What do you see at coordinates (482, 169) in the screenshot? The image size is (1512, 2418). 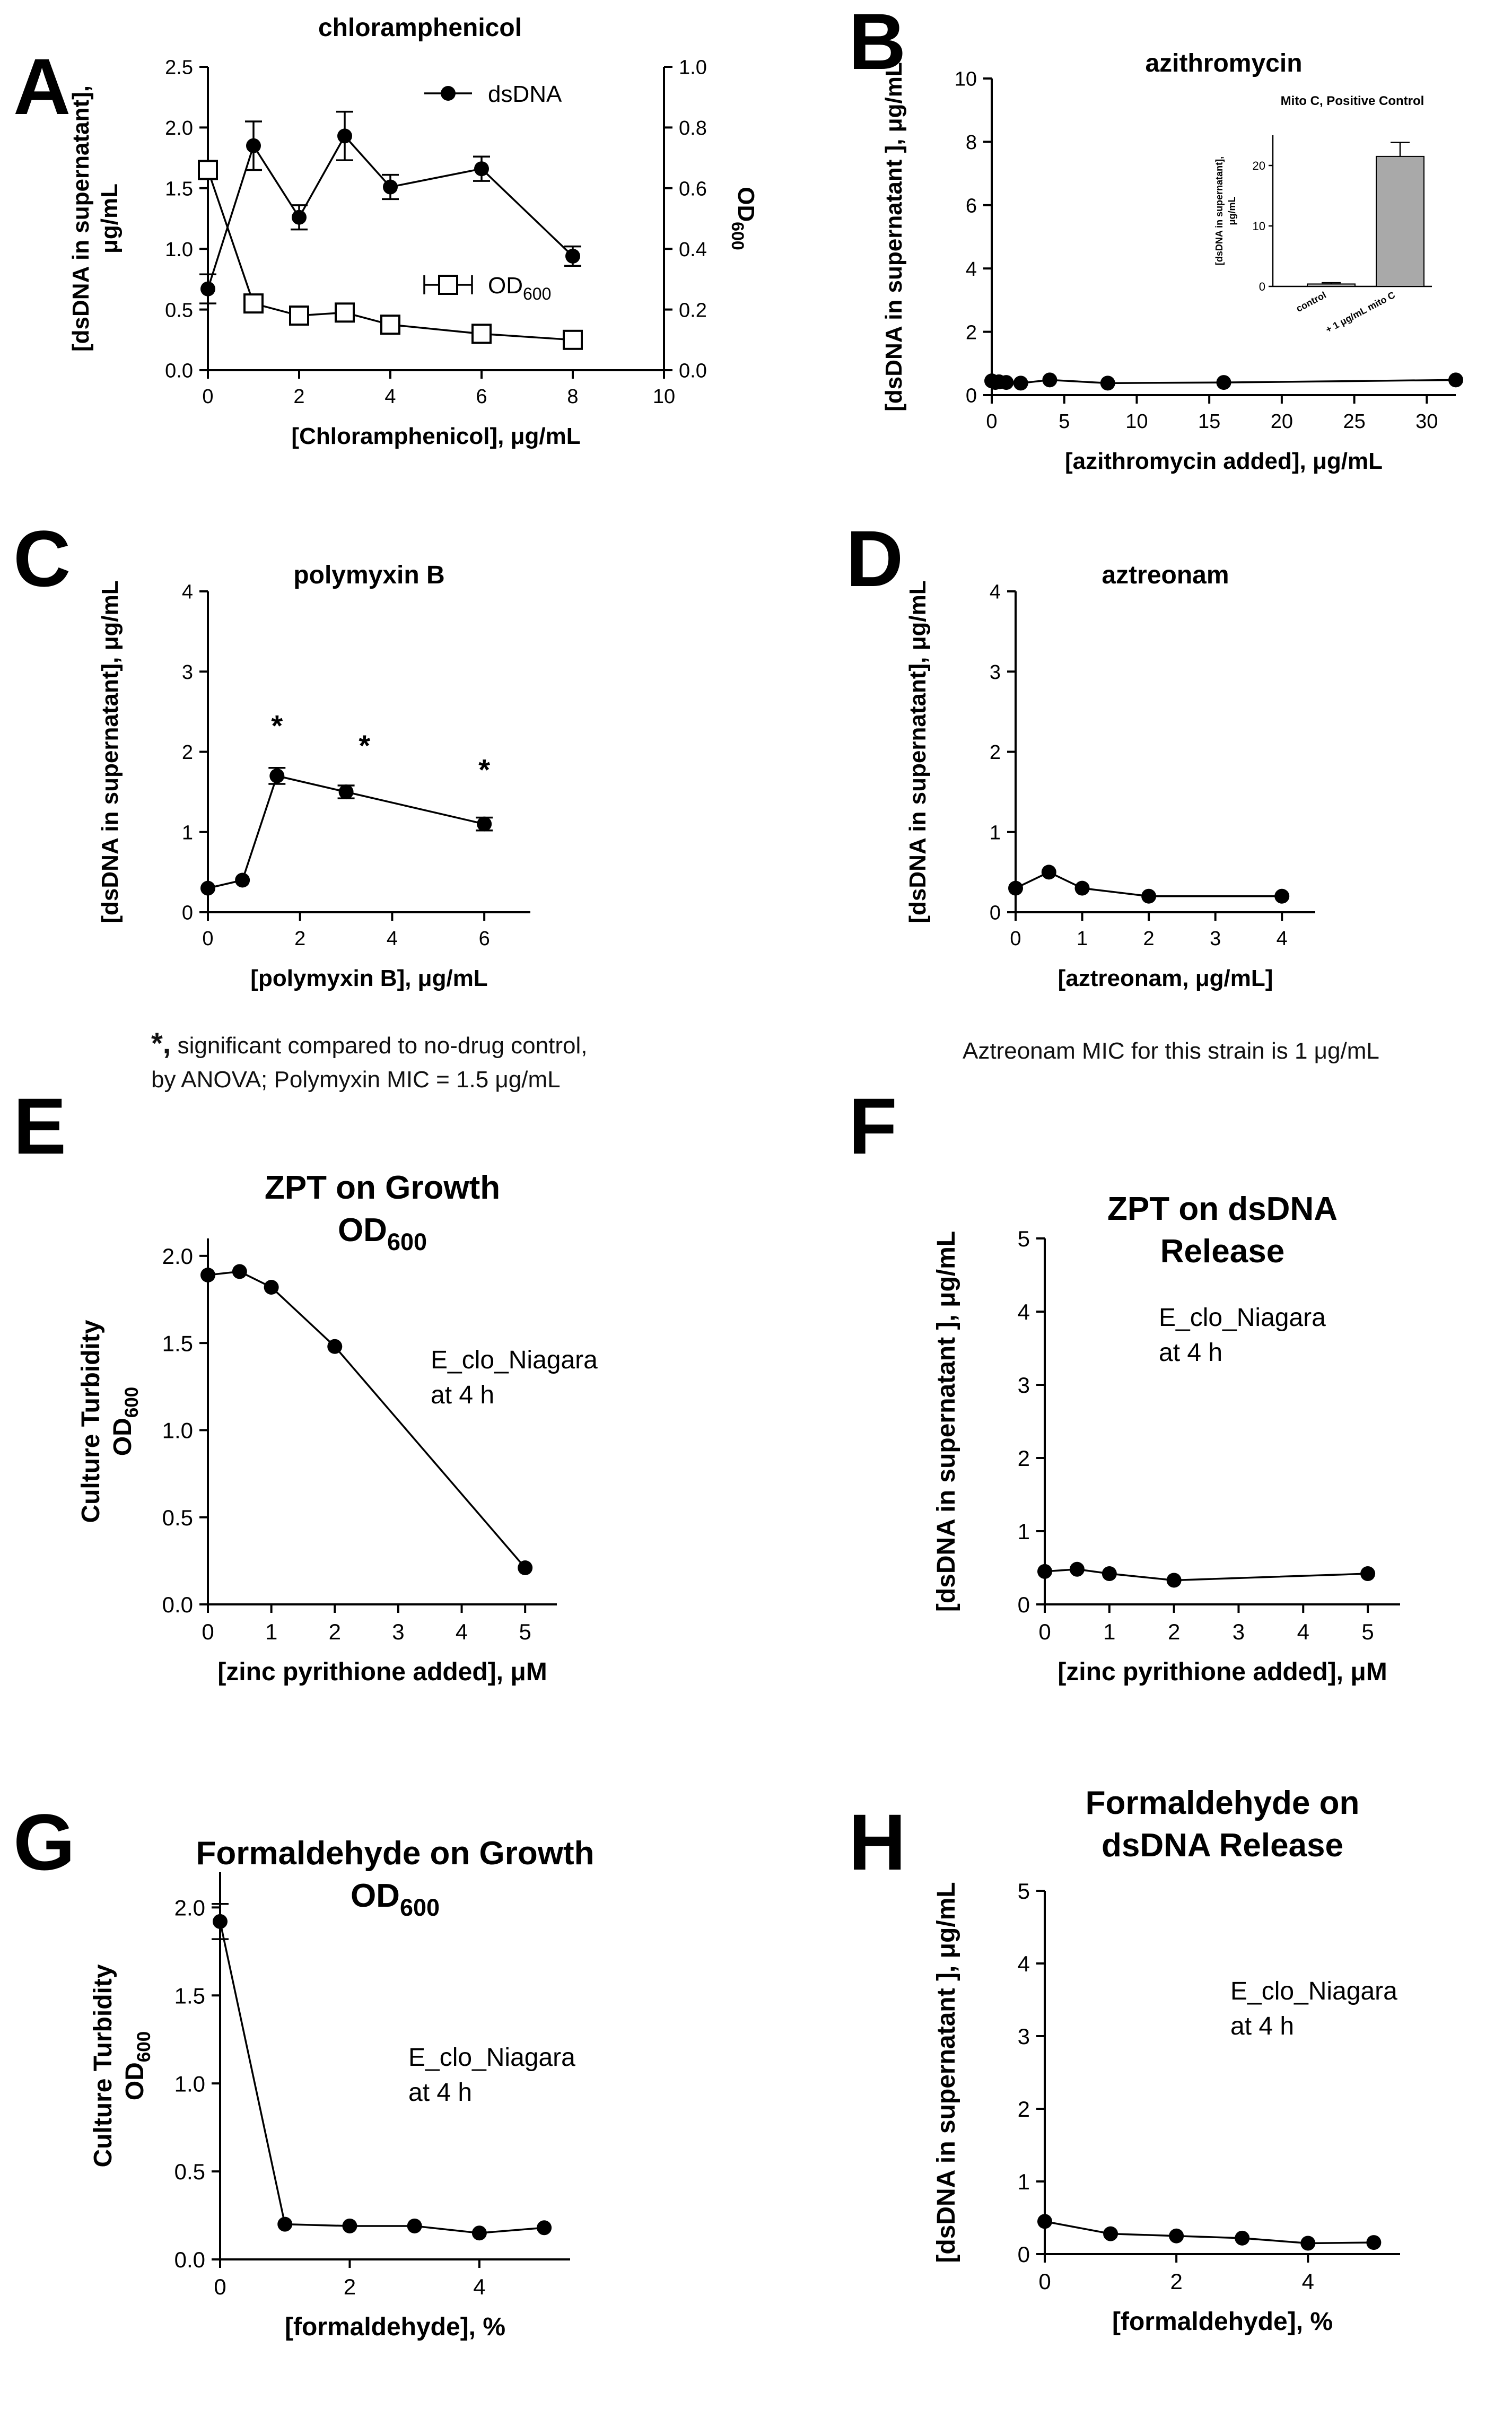 I see `panel-a-point-dsdna` at bounding box center [482, 169].